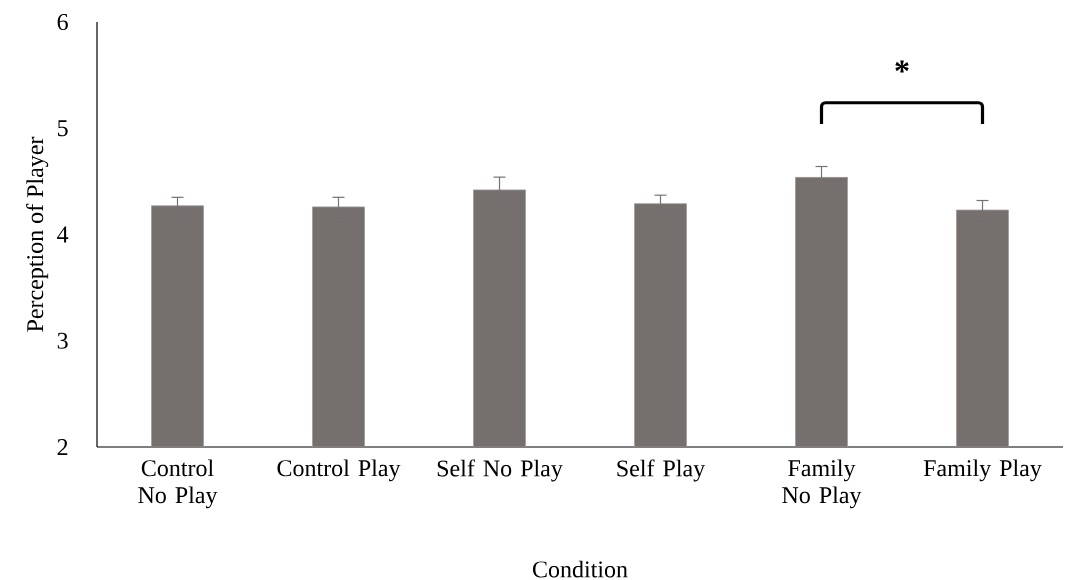  What do you see at coordinates (178, 484) in the screenshot?
I see `x-tick-label: Control No Play` at bounding box center [178, 484].